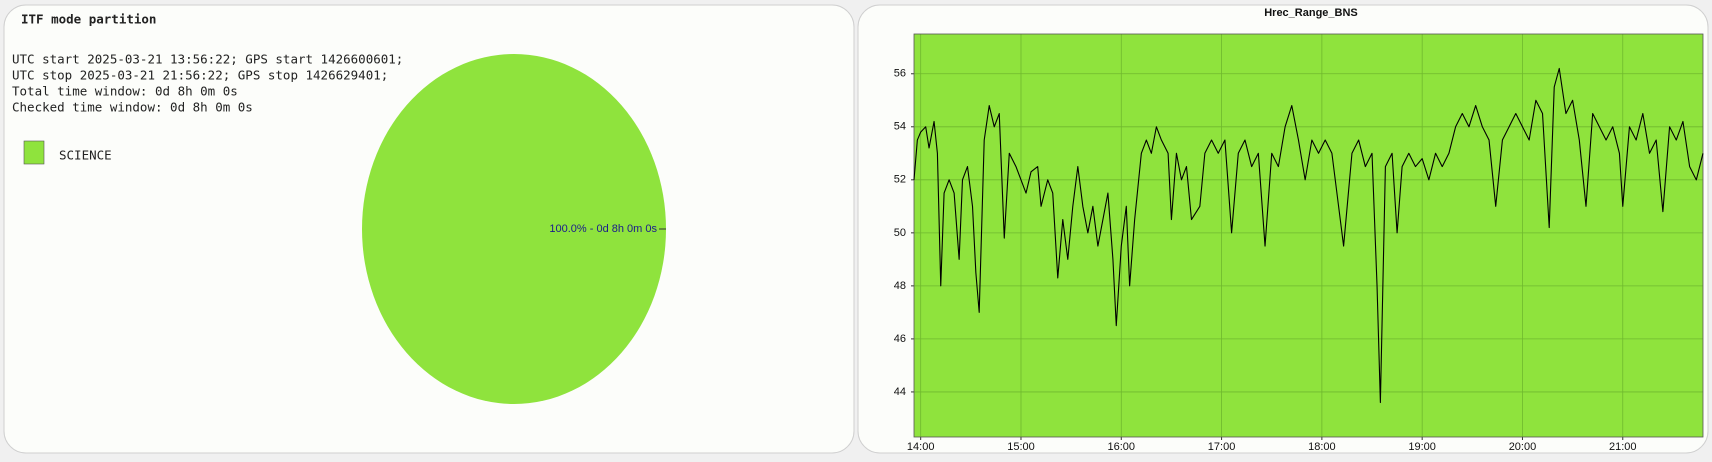 The image size is (1712, 462). I want to click on x-tick-label: 16:00, so click(1122, 447).